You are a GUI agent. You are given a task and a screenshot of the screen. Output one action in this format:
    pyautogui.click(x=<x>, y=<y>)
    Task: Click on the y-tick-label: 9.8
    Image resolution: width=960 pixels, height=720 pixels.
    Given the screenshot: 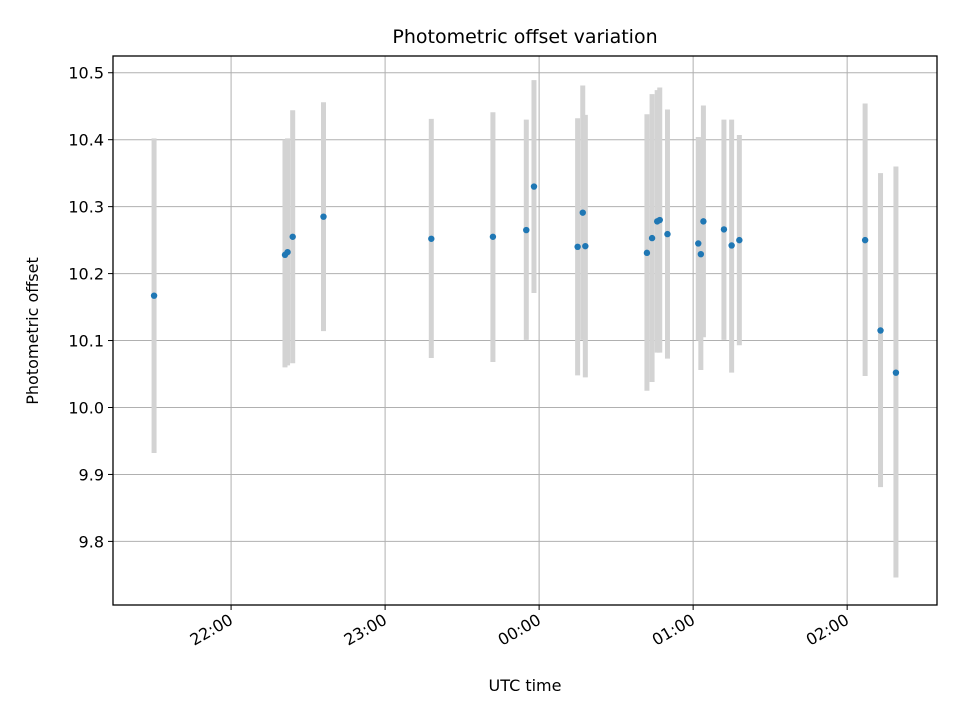 What is the action you would take?
    pyautogui.click(x=91, y=541)
    